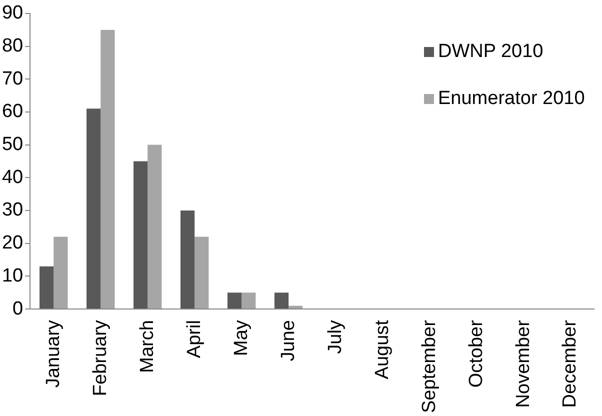  Describe the element at coordinates (241, 338) in the screenshot. I see `x-tick-label: May` at that location.